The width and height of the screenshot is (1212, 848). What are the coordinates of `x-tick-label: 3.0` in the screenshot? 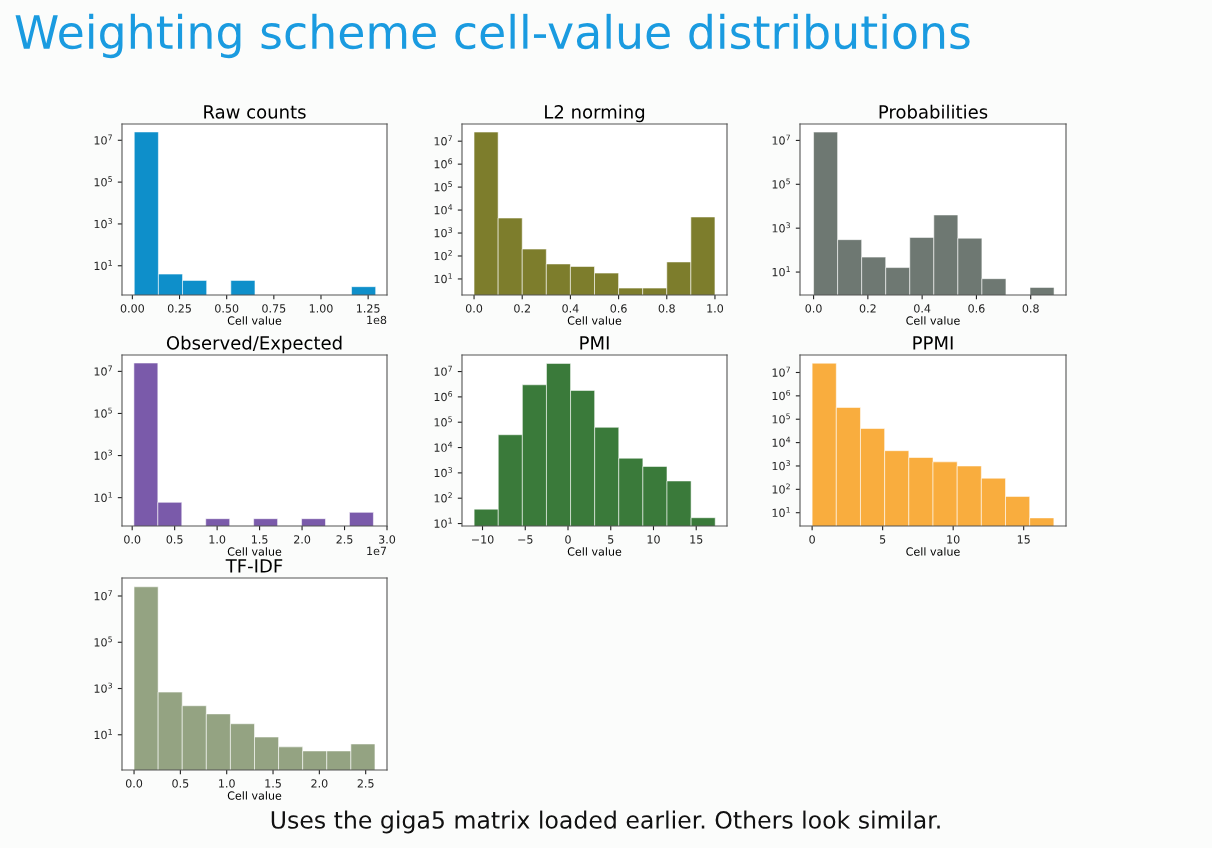 It's located at (387, 539).